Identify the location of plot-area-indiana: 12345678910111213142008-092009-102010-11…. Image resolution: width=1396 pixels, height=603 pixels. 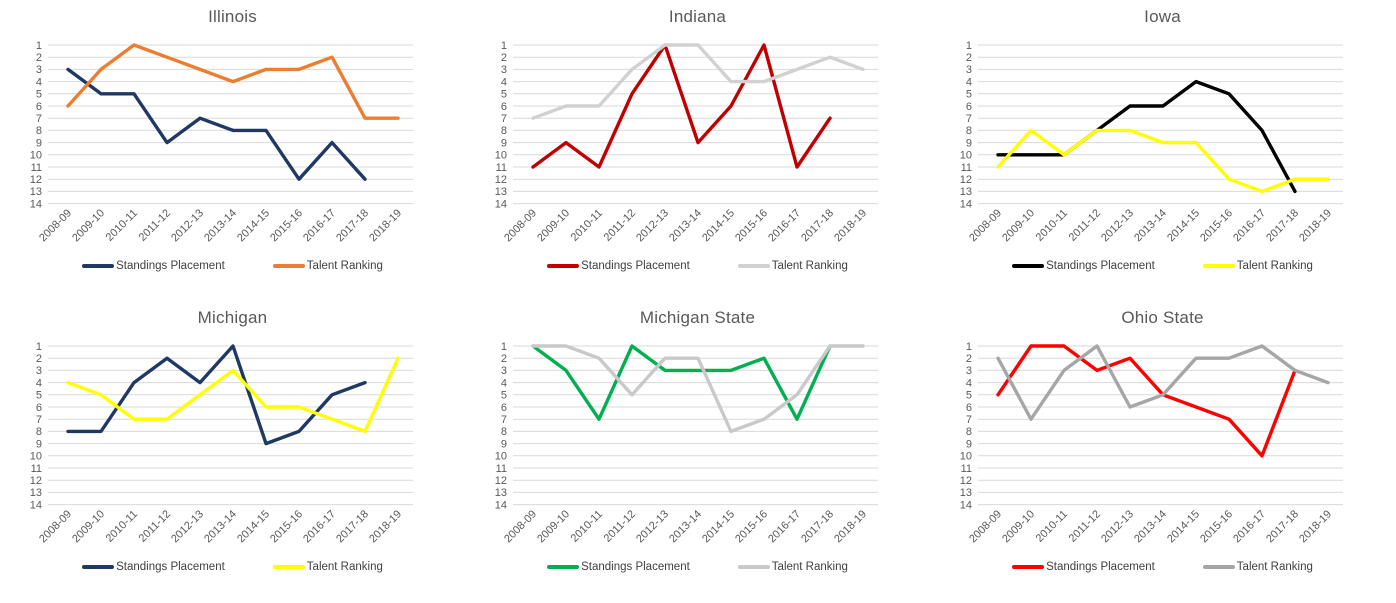
(686, 142).